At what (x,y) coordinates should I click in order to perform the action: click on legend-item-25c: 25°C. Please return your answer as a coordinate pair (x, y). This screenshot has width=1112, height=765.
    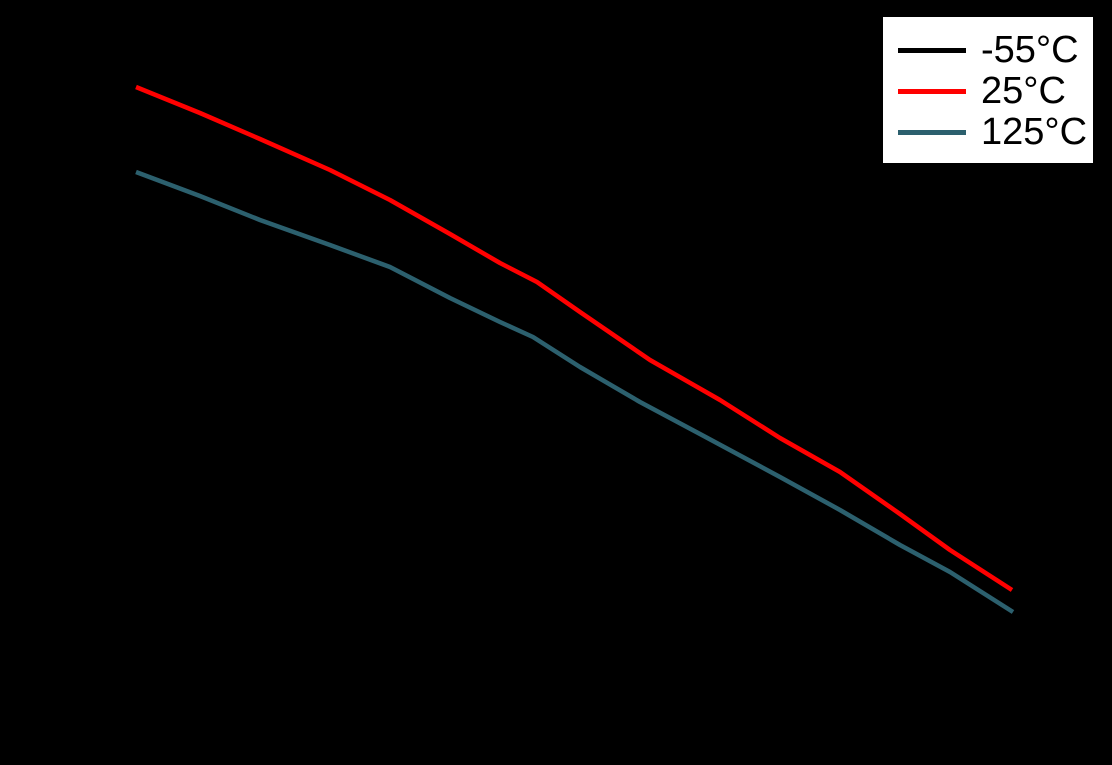
    Looking at the image, I should click on (989, 91).